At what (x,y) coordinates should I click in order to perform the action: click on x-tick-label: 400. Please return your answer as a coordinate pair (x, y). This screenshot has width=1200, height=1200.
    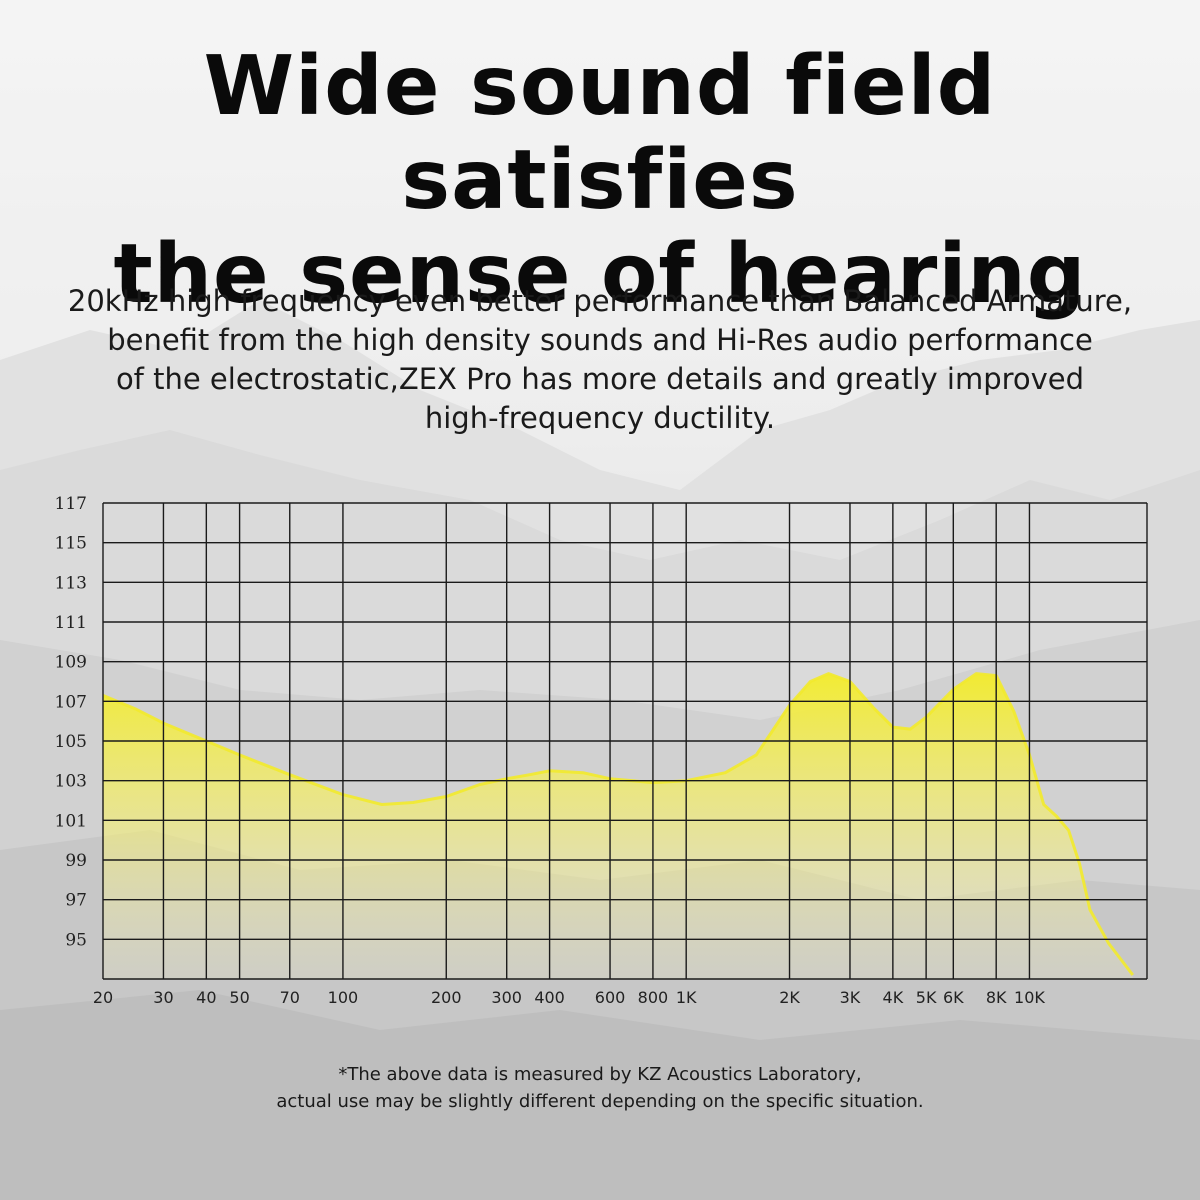
    Looking at the image, I should click on (549, 997).